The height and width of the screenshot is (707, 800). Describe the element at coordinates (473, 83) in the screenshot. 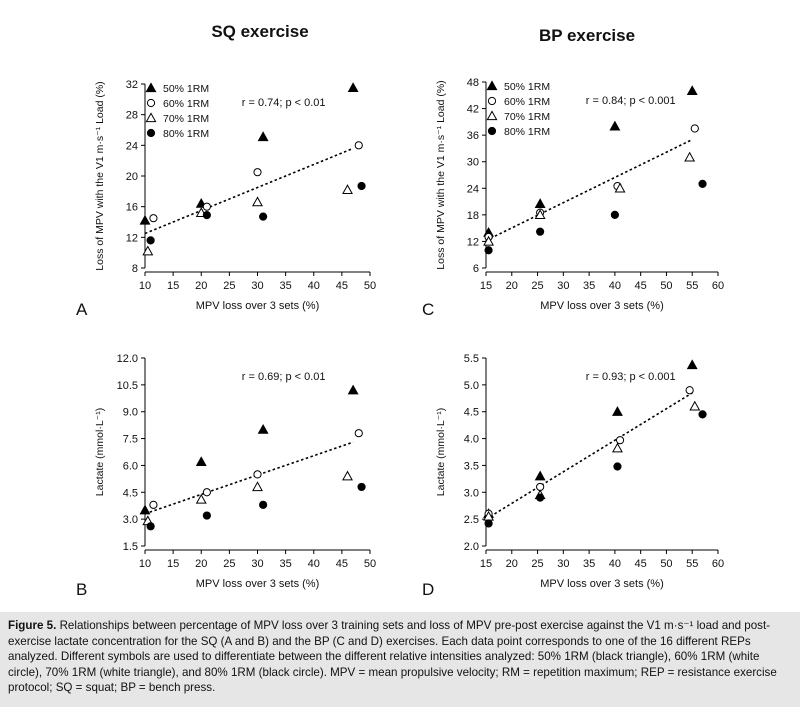

I see `y-tick-label: 48` at that location.